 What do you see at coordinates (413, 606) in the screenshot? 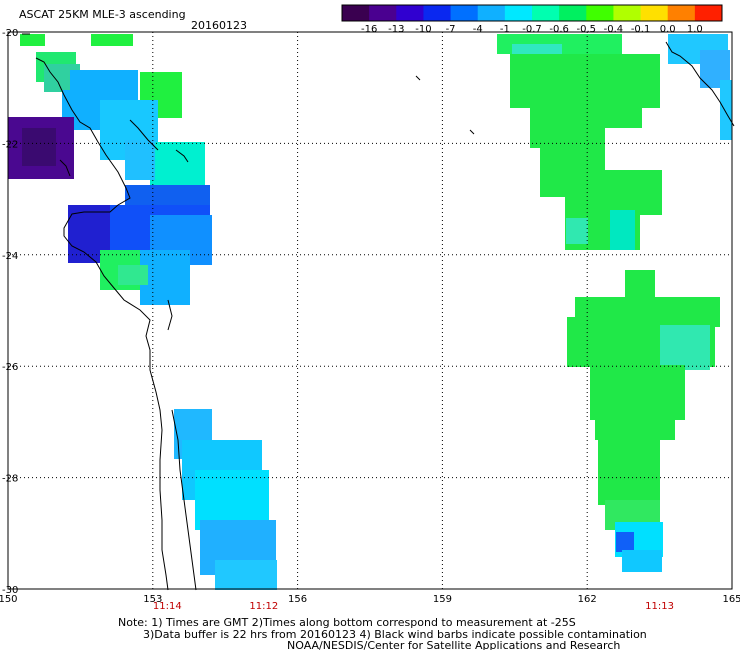
I see `time-labels: 11:14 11:12 11:13` at bounding box center [413, 606].